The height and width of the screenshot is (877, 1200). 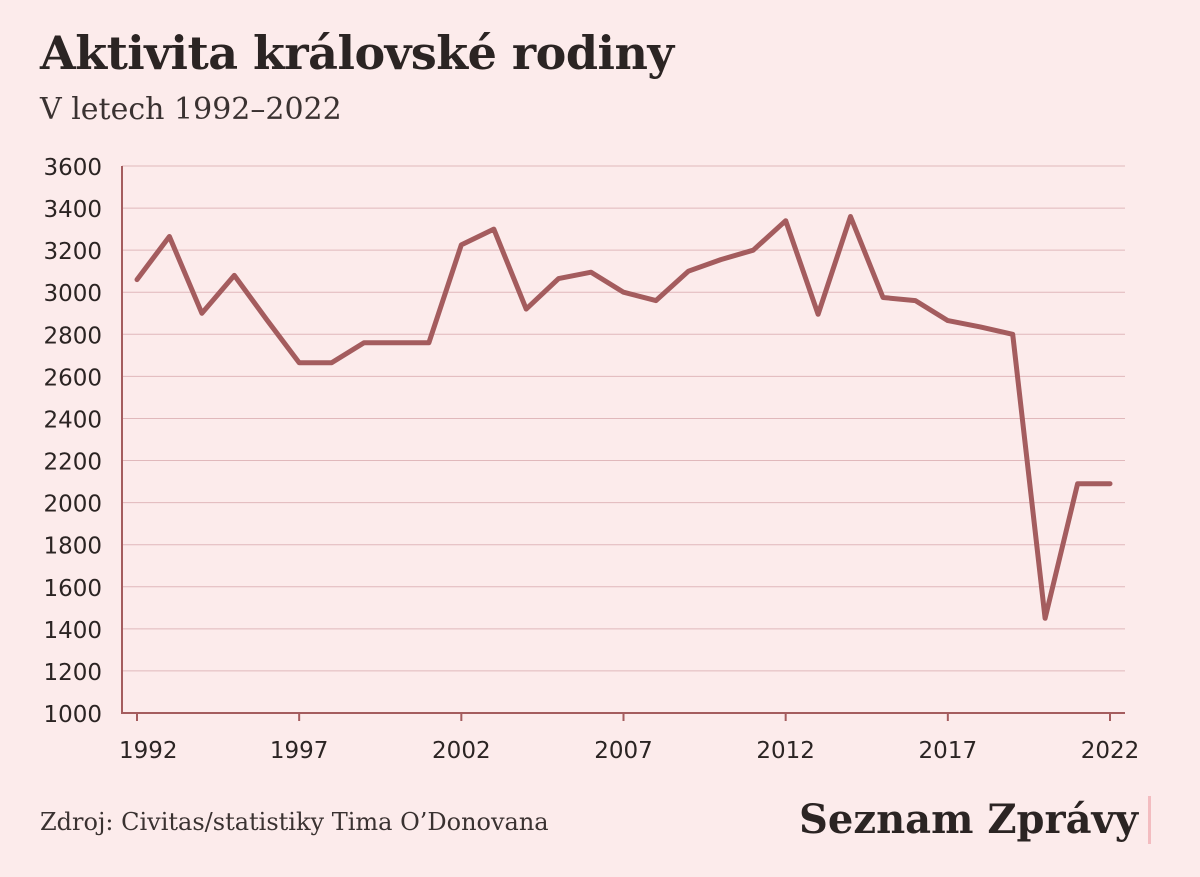 I want to click on y-tick-label: 2400, so click(x=72, y=420).